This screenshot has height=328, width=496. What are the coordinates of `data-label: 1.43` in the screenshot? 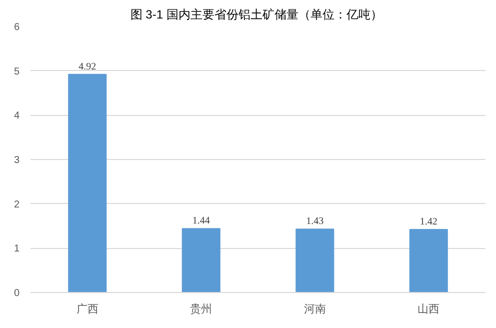 It's located at (315, 222).